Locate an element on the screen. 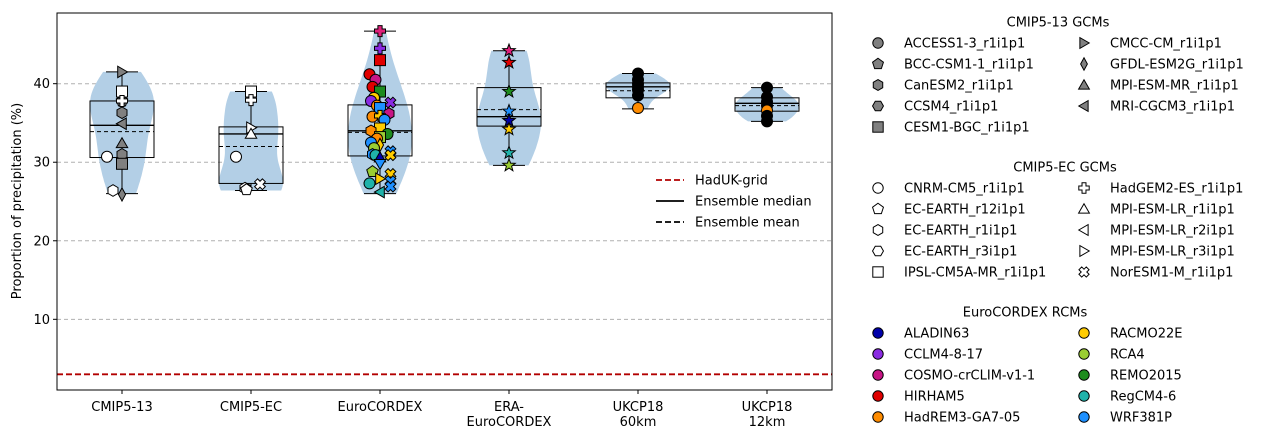  x-tick-label: CMIP5-13 is located at coordinates (121, 407).